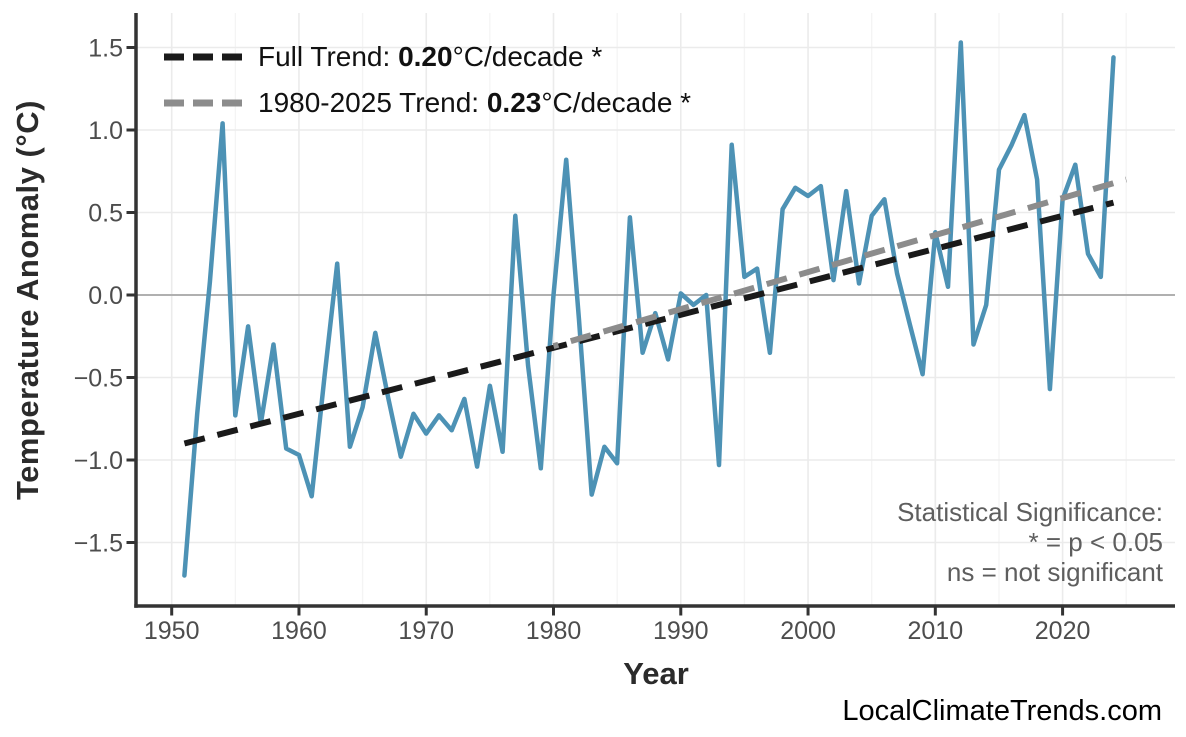 This screenshot has width=1186, height=737. What do you see at coordinates (372, 102) in the screenshot?
I see `legend-text: 1980-2025 Trend:` at bounding box center [372, 102].